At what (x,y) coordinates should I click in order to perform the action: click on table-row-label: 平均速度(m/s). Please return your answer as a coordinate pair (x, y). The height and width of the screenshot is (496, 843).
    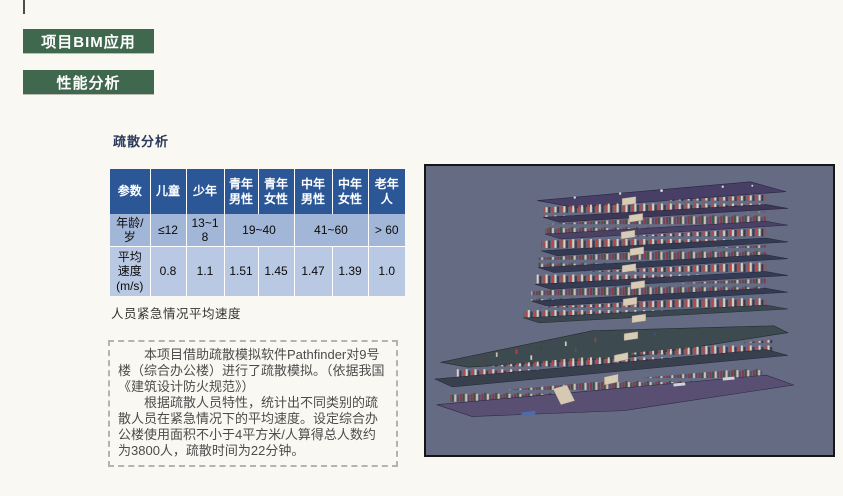
    Looking at the image, I should click on (130, 271).